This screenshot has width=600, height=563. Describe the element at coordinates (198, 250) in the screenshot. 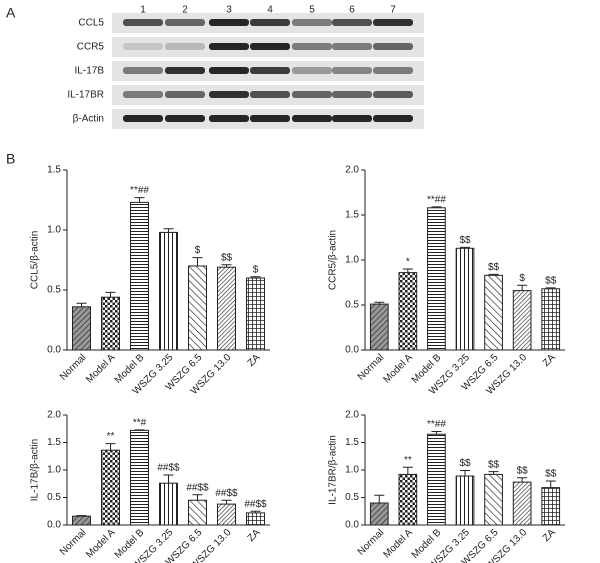

I see `significance-label: $` at that location.